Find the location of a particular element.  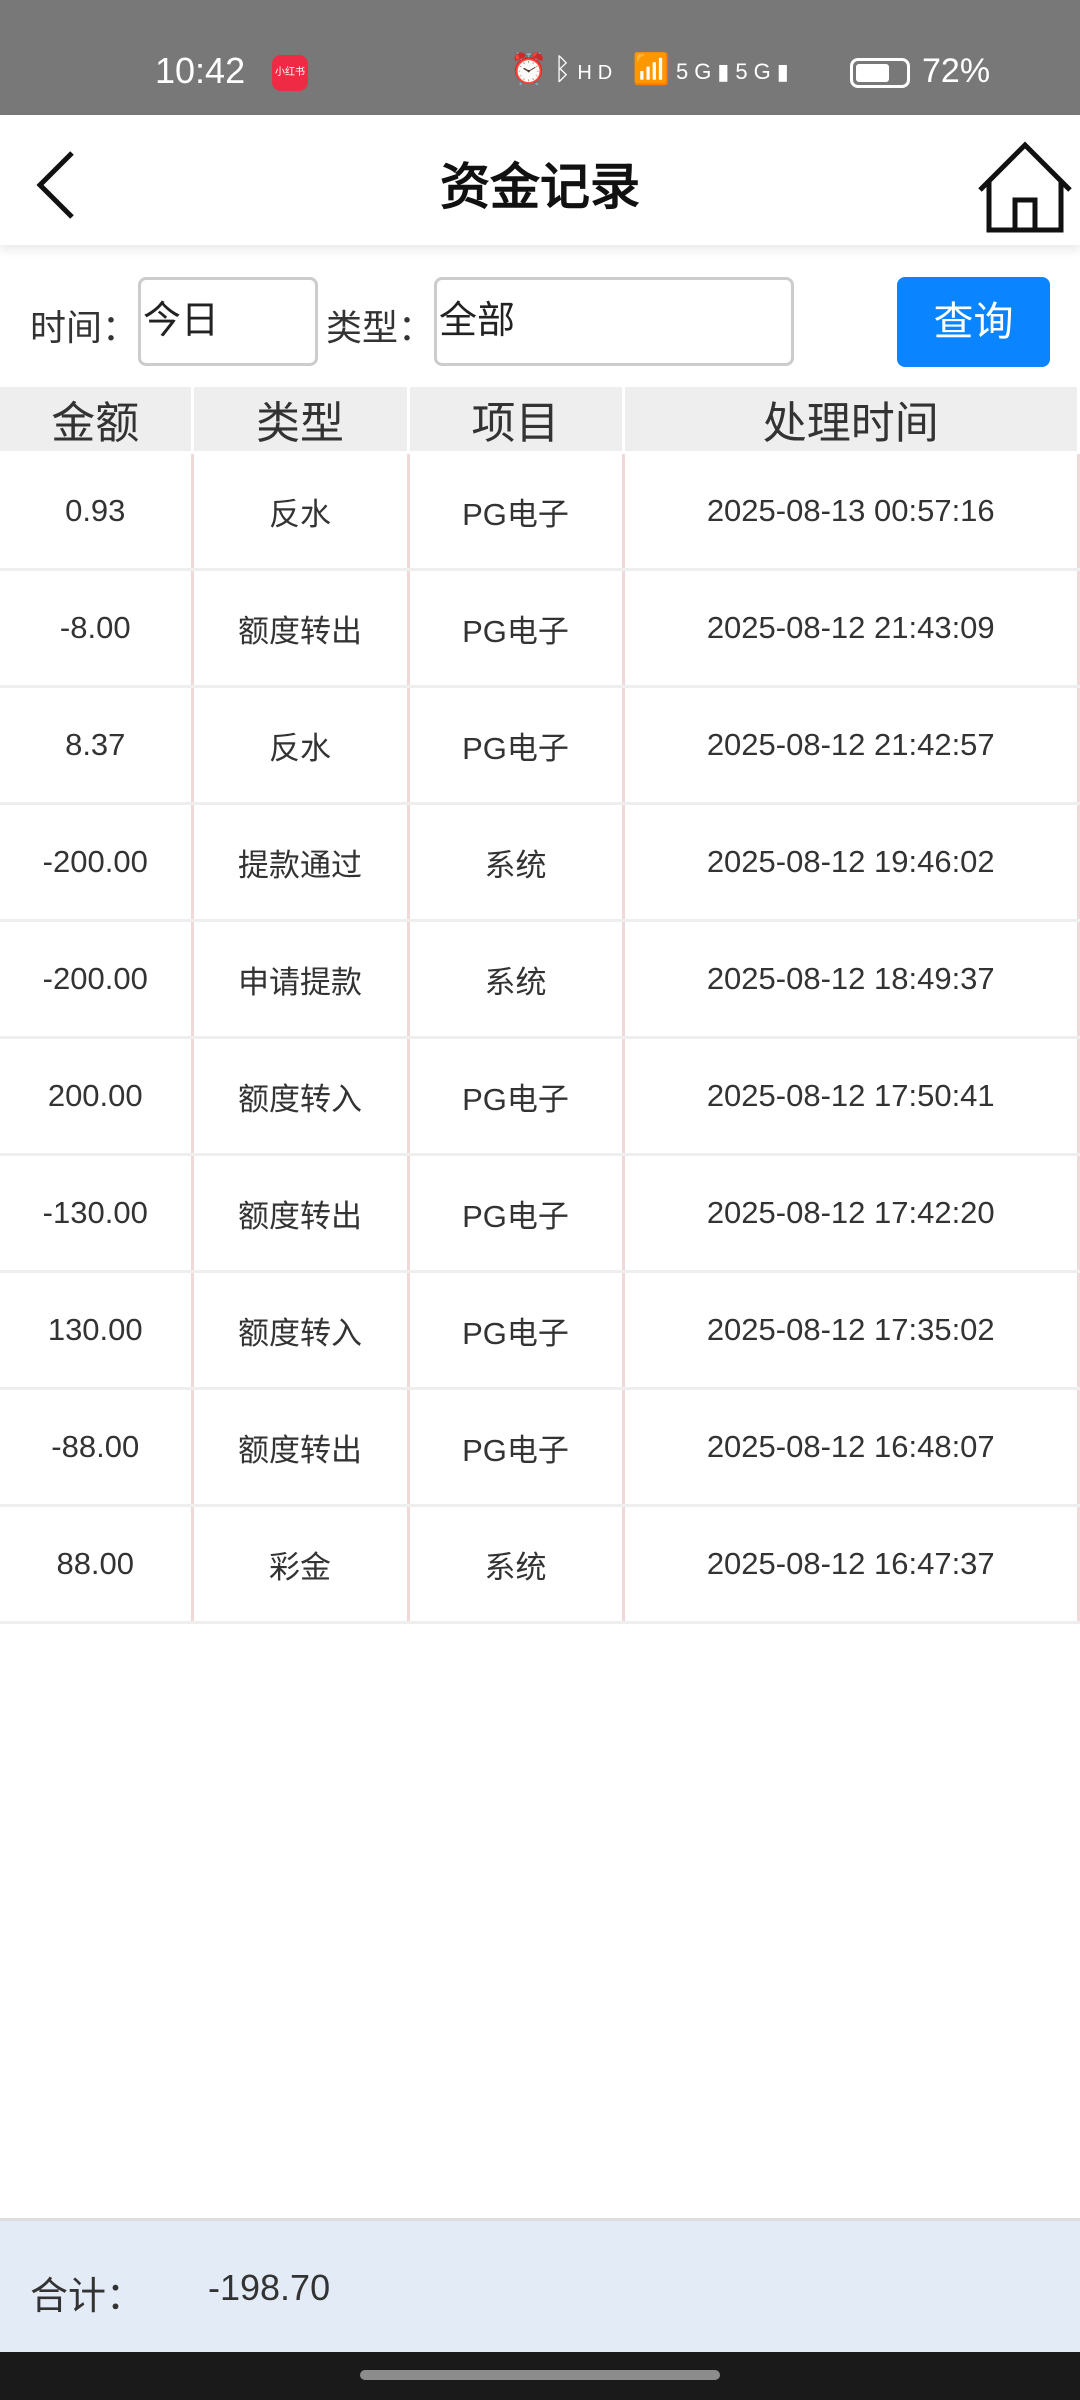

time-cell: 2025-08-12 17:35:02 is located at coordinates (851, 1330).